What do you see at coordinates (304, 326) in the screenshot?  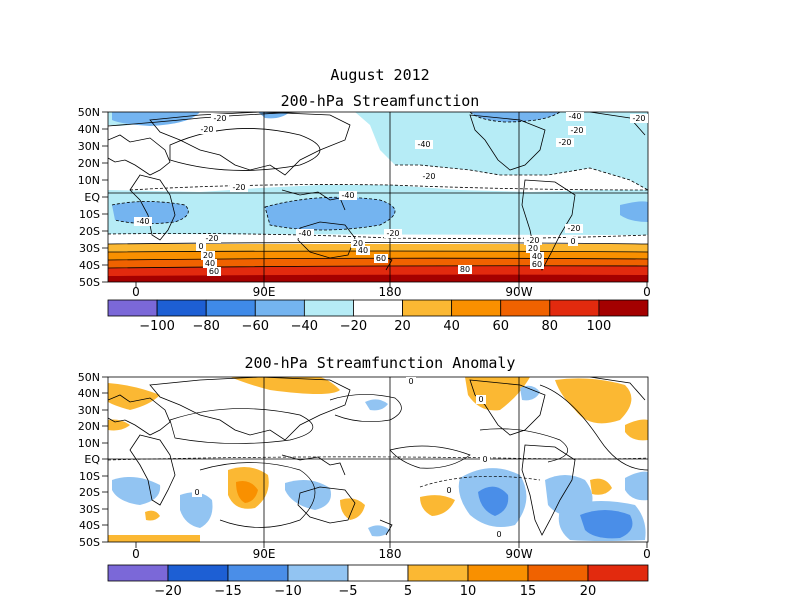 I see `colorbar-label: −40` at bounding box center [304, 326].